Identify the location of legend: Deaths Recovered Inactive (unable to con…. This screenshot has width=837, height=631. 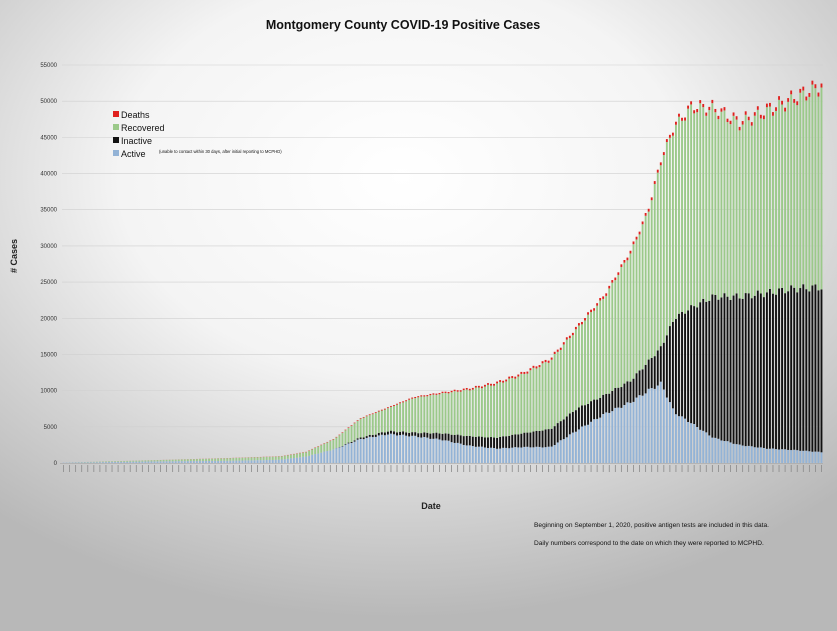
(197, 134).